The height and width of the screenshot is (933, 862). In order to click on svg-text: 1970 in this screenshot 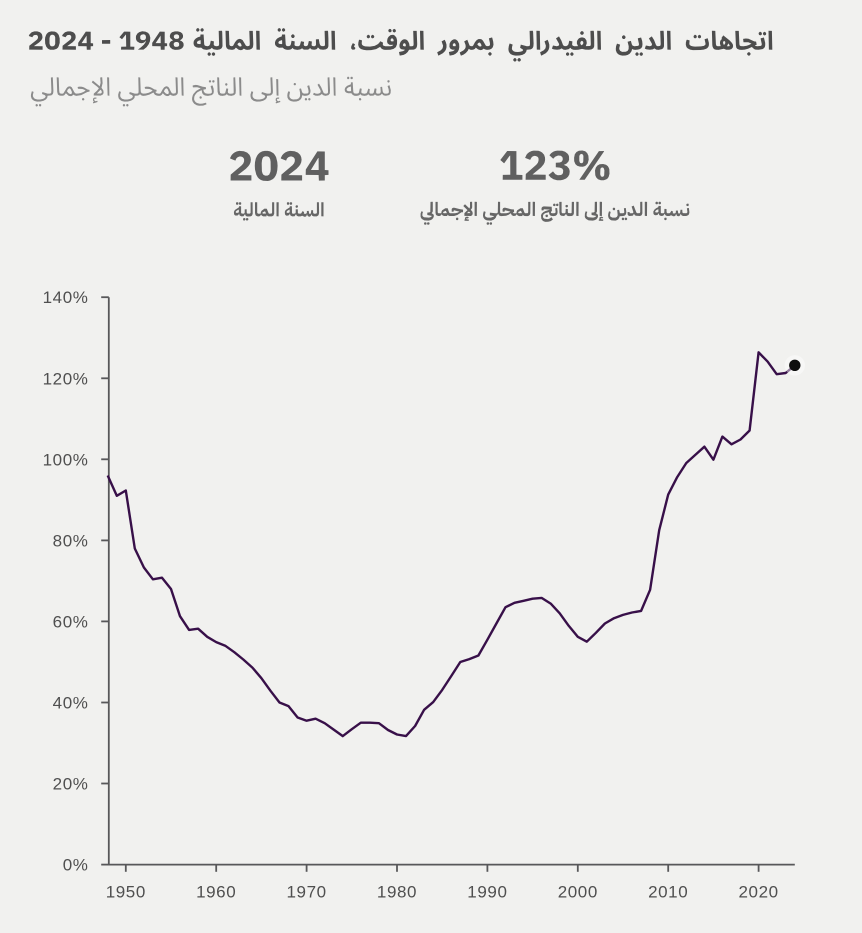, I will do `click(306, 892)`.